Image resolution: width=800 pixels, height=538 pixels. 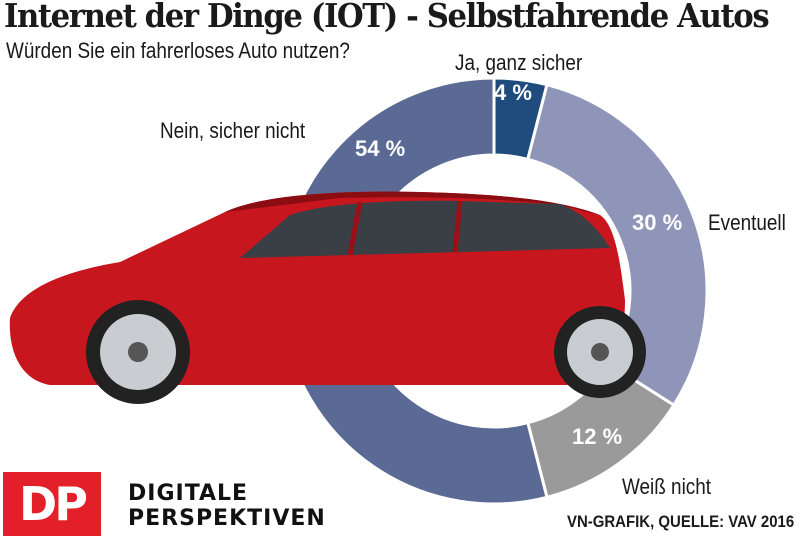 What do you see at coordinates (657, 222) in the screenshot?
I see `data-label-30: 30 %` at bounding box center [657, 222].